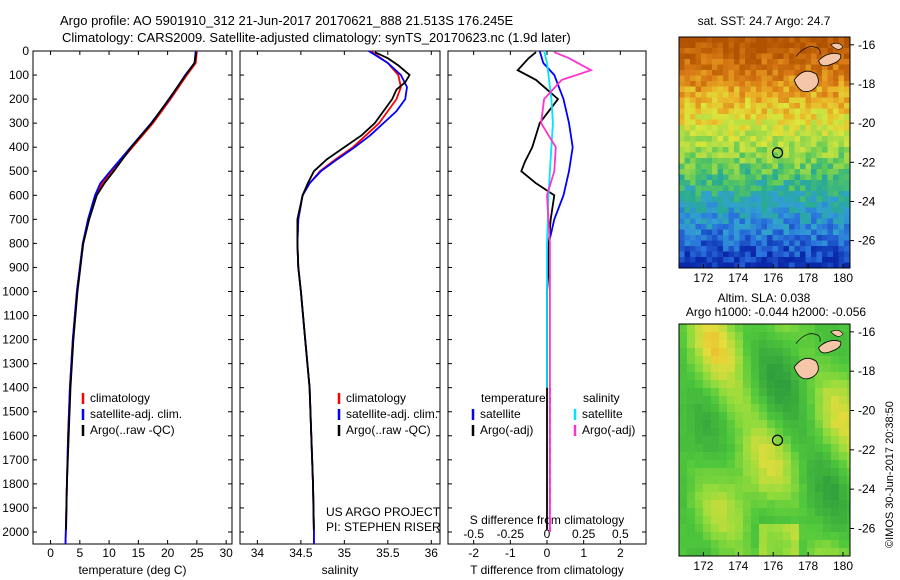  What do you see at coordinates (738, 278) in the screenshot?
I see `x-tick-label: 174` at bounding box center [738, 278].